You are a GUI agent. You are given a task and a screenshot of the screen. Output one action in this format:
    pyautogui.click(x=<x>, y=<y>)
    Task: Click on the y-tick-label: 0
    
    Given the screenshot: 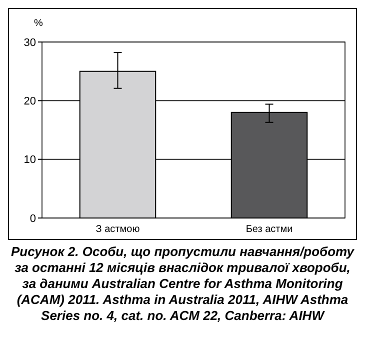 What is the action you would take?
    pyautogui.click(x=33, y=218)
    